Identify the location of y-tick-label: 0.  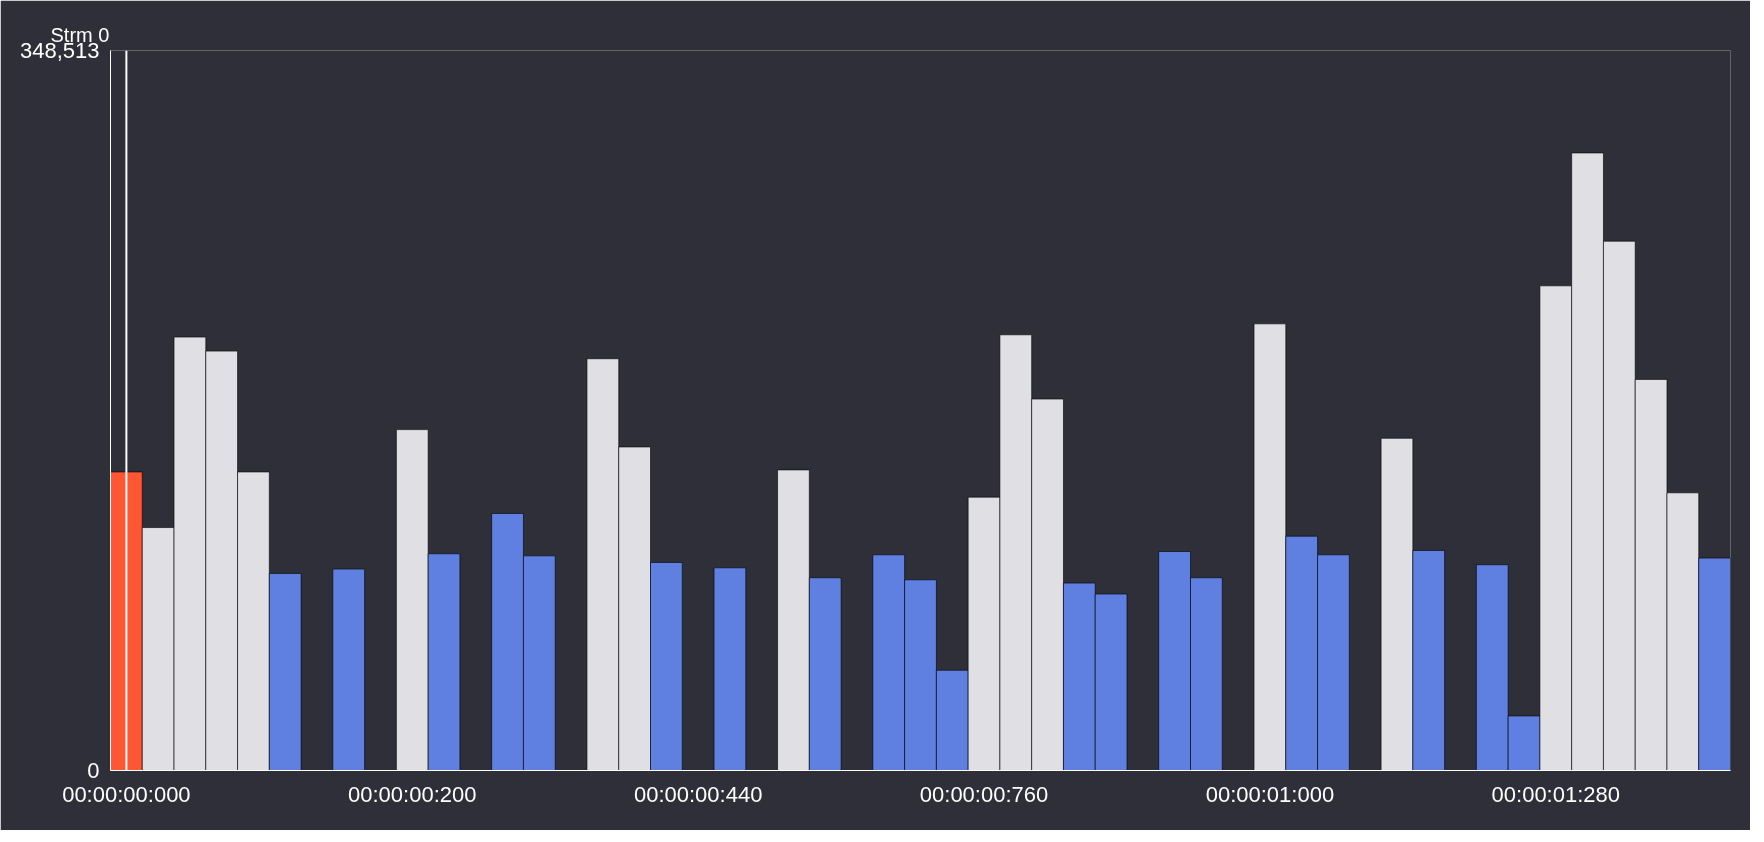
(93, 770).